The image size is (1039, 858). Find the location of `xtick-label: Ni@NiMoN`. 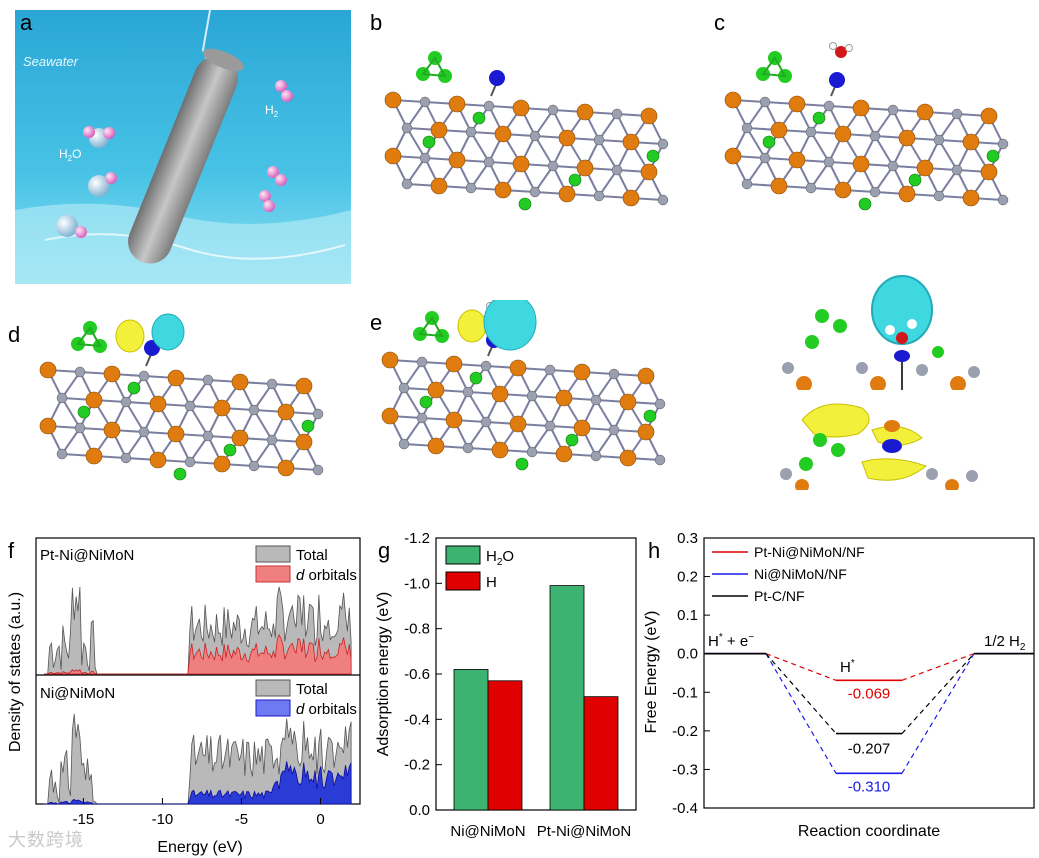

xtick-label: Ni@NiMoN is located at coordinates (487, 831).